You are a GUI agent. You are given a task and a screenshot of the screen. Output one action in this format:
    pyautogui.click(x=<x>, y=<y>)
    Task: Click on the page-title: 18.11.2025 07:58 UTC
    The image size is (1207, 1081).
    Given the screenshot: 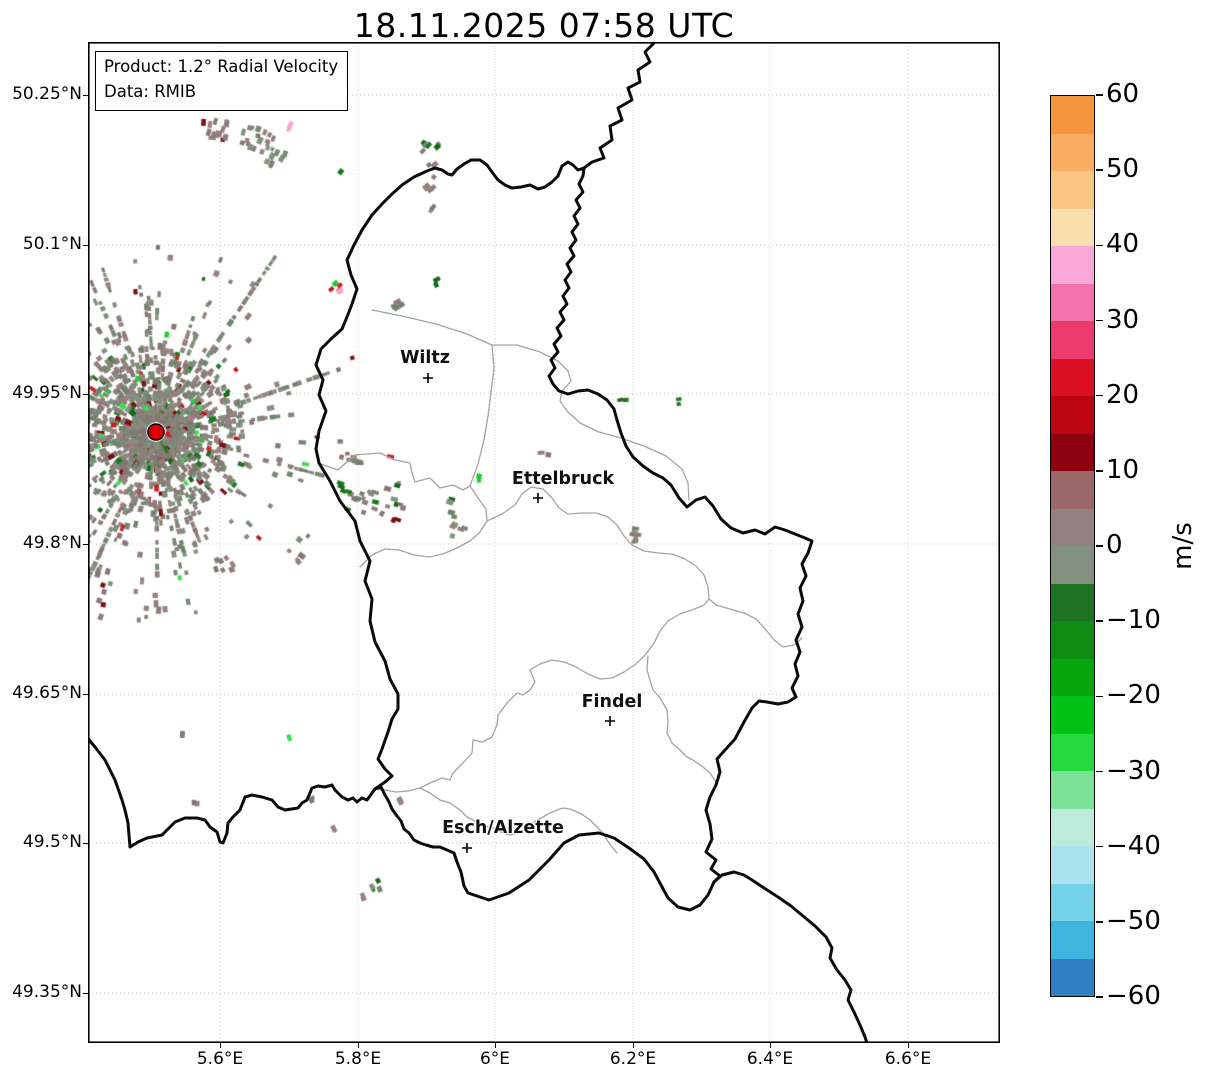 What is the action you would take?
    pyautogui.click(x=544, y=25)
    